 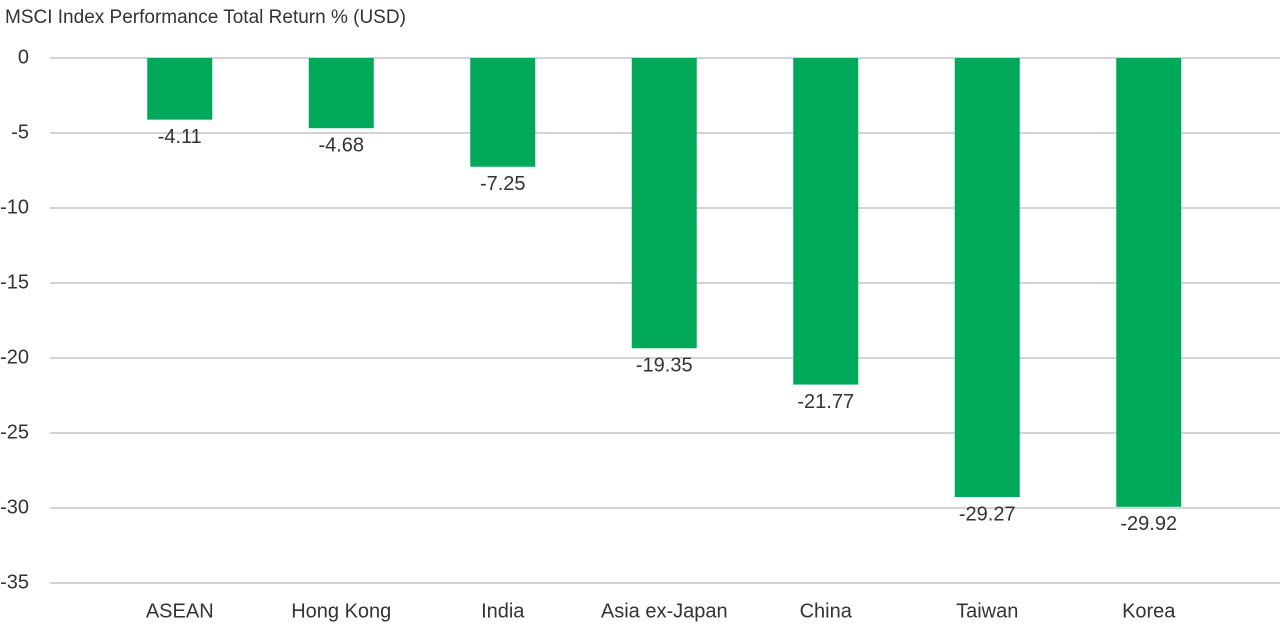 What do you see at coordinates (1149, 611) in the screenshot?
I see `x-tick-label: Korea` at bounding box center [1149, 611].